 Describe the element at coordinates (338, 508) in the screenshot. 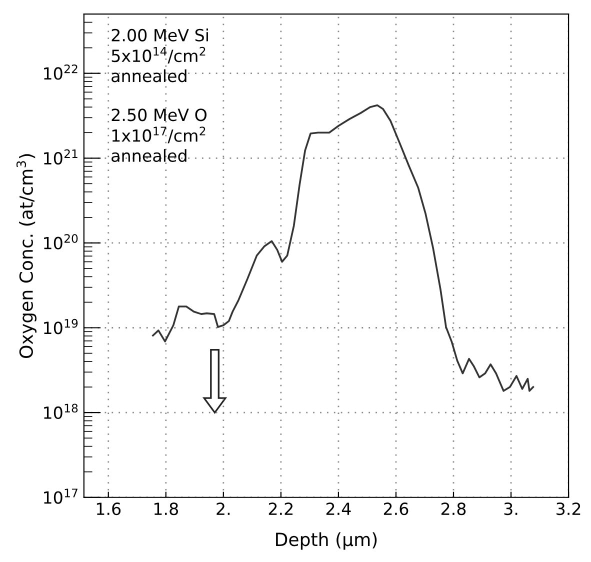

I see `x-tick-label: 2.4` at that location.